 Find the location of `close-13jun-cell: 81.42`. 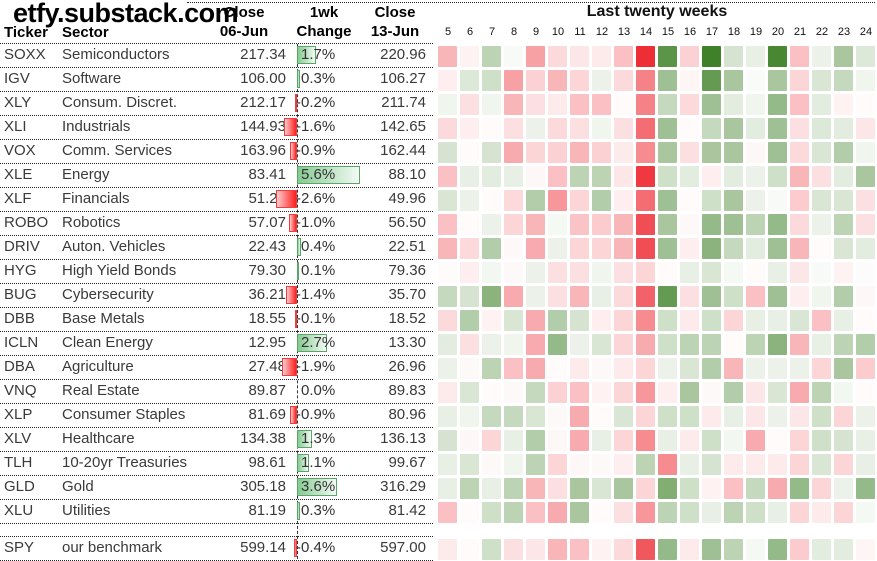

close-13jun-cell: 81.42 is located at coordinates (407, 510).